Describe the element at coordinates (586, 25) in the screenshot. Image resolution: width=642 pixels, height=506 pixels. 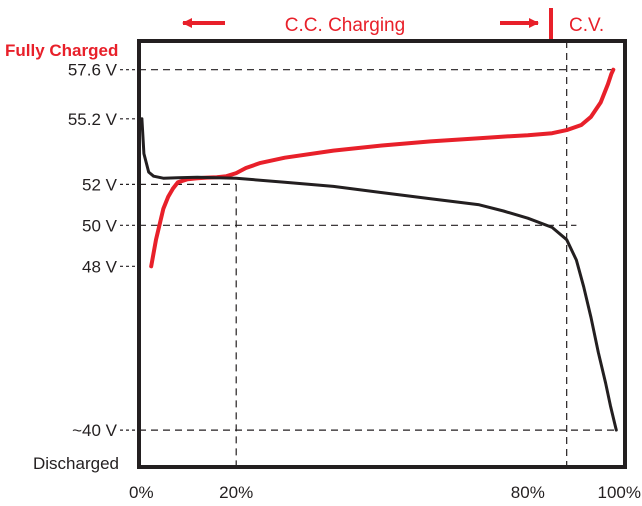
I see `cv-label: C.V.` at that location.